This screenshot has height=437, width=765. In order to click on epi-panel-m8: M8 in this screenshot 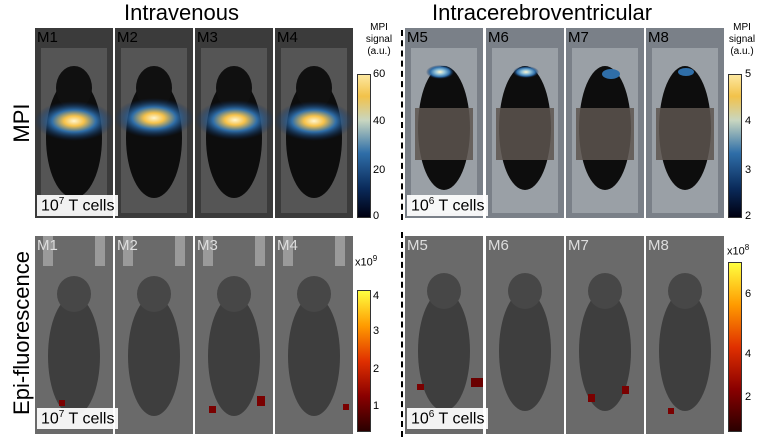, I will do `click(685, 335)`.